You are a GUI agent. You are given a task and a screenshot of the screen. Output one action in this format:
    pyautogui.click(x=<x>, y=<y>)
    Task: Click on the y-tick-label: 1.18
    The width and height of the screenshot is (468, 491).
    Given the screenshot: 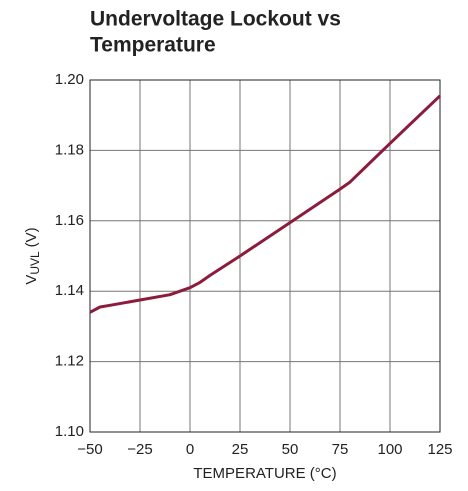 What is the action you would take?
    pyautogui.click(x=69, y=149)
    